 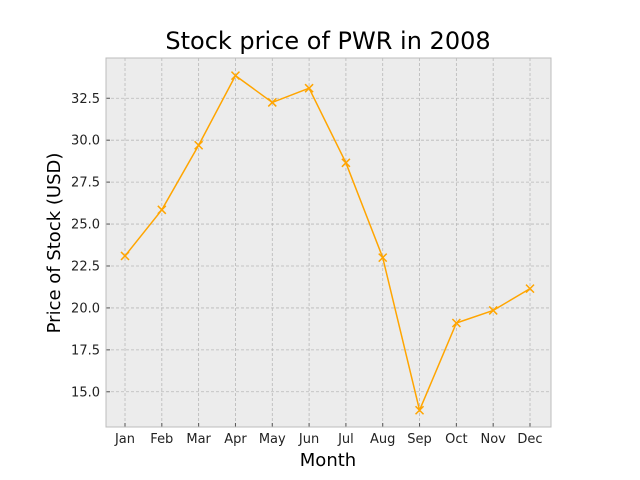 What do you see at coordinates (456, 323) in the screenshot?
I see `data-point-oct` at bounding box center [456, 323].